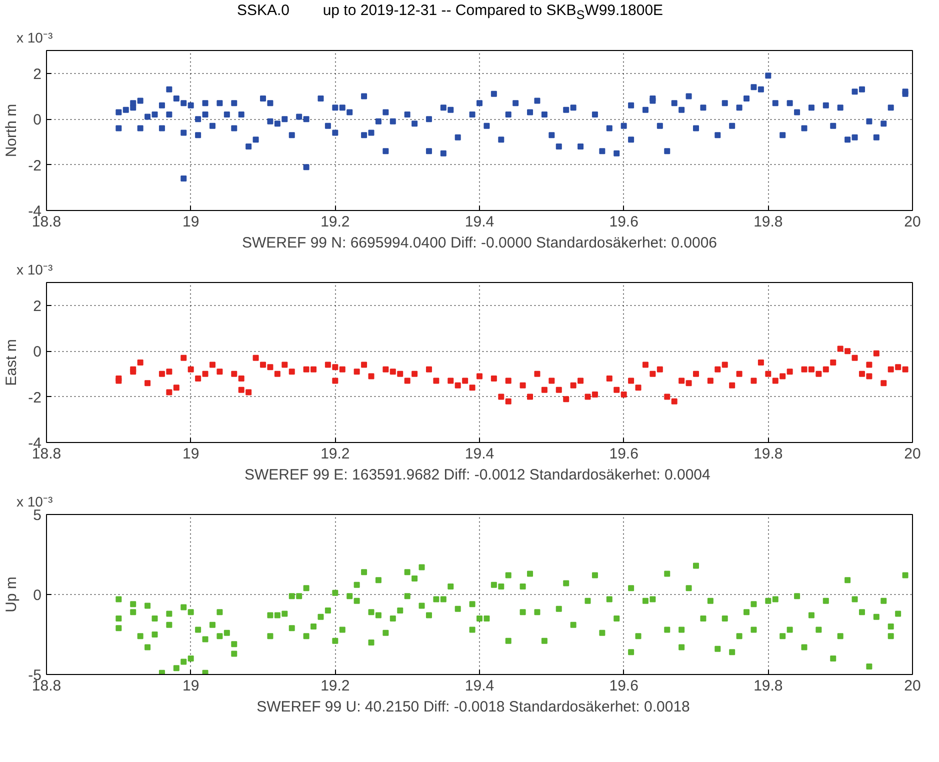  What do you see at coordinates (11, 594) in the screenshot?
I see `y-axis-title: Up m` at bounding box center [11, 594].